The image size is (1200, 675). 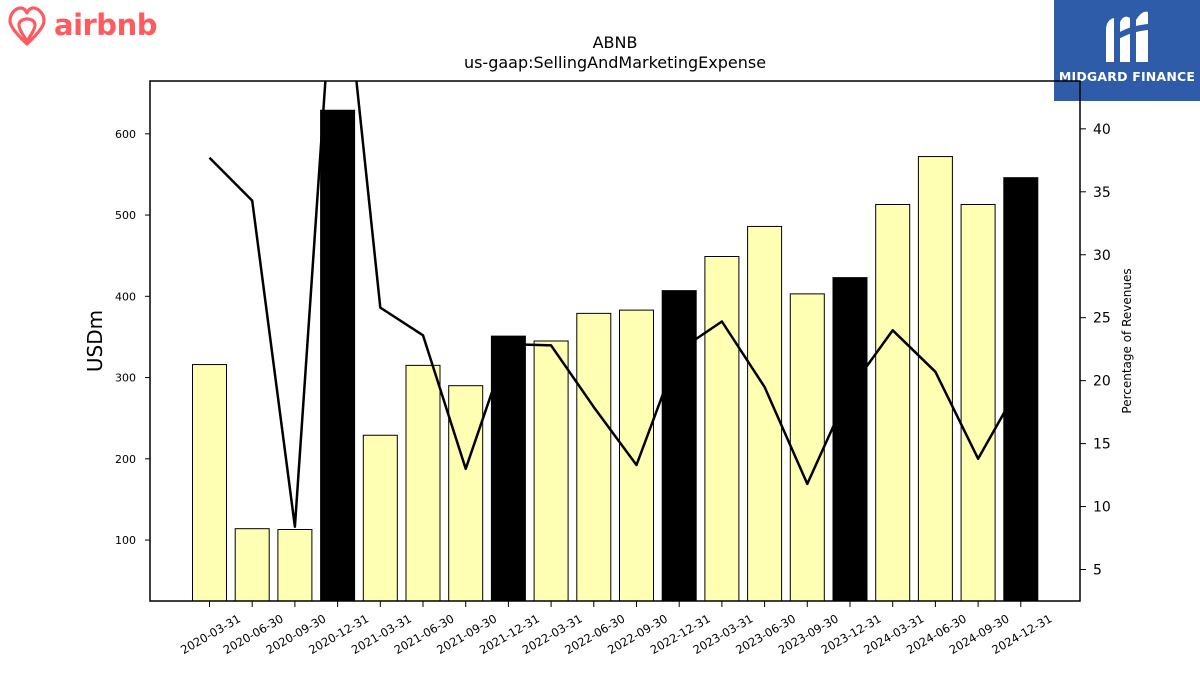 I want to click on y2-tick-label: 40, so click(x=1102, y=130).